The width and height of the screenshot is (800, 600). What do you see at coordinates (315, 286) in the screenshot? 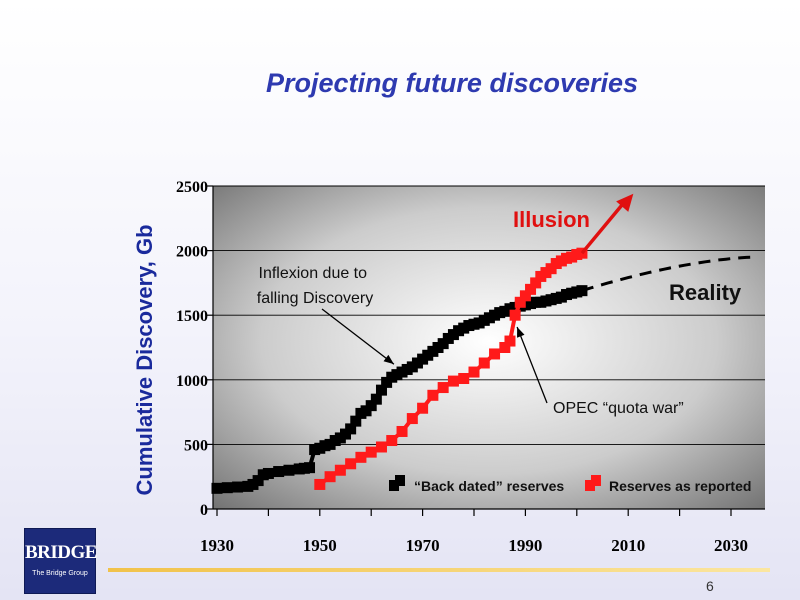
I see `annotation-inflexion: Inflexion due to falling Discovery` at bounding box center [315, 286].